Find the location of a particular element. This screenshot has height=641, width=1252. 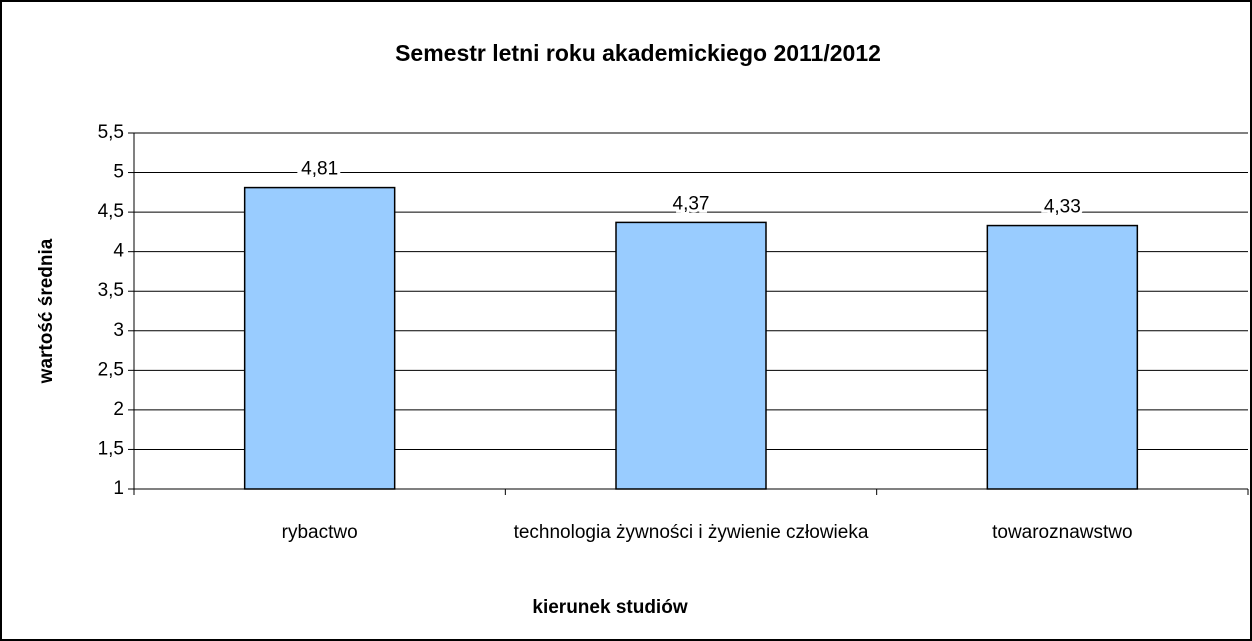

data-label: 4,37 is located at coordinates (691, 203).